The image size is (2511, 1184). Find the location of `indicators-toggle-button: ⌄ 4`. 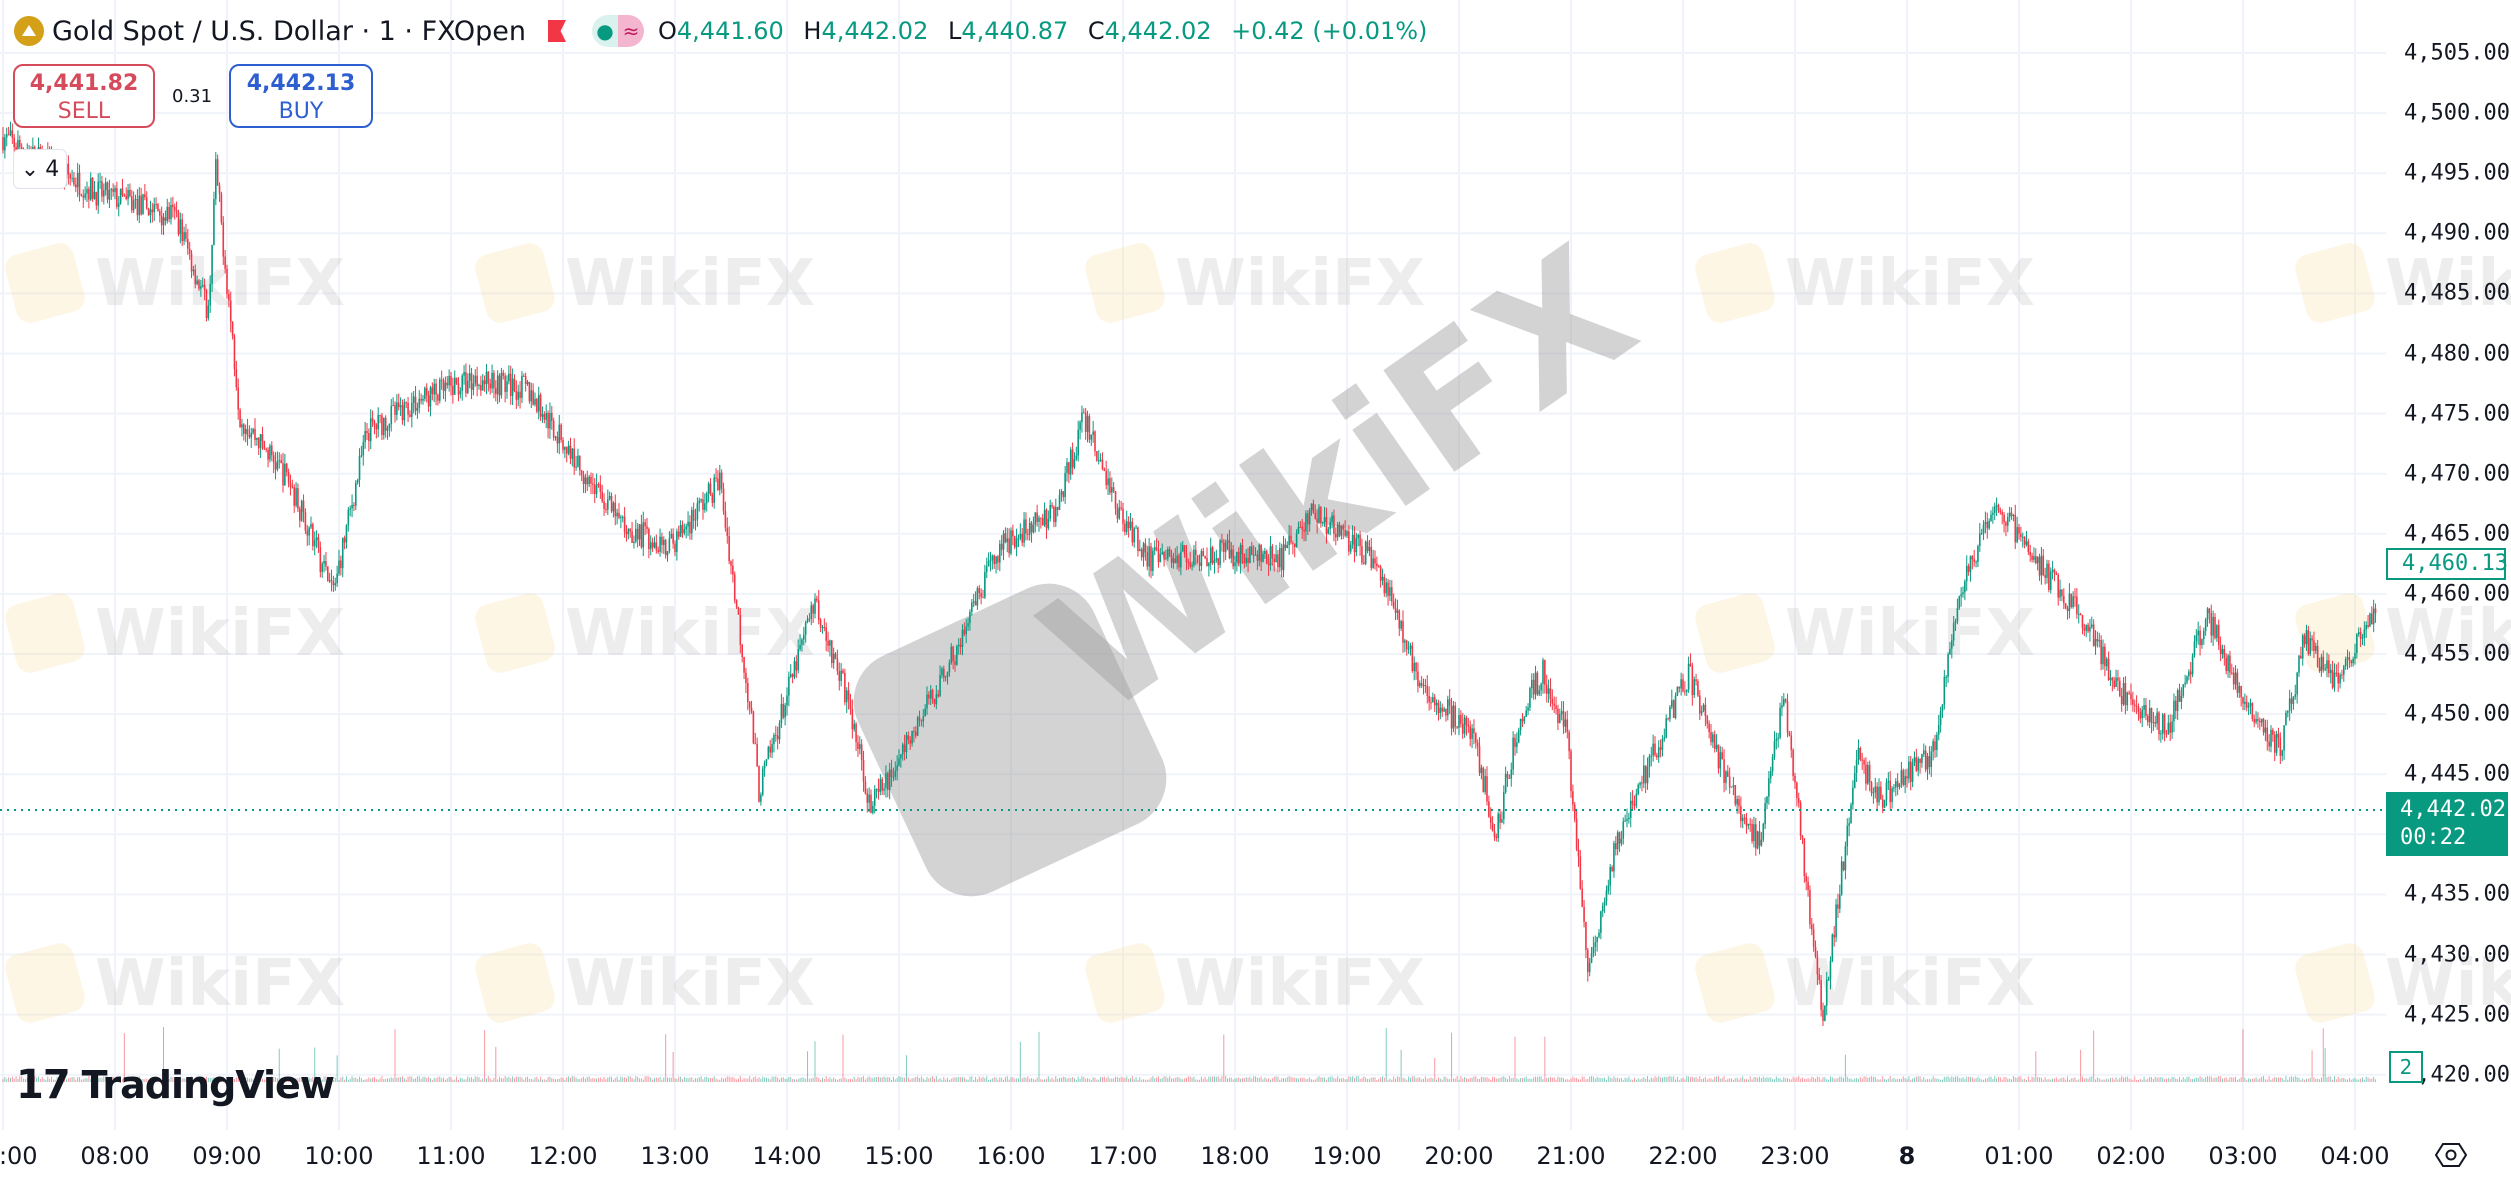

indicators-toggle-button: ⌄ 4 is located at coordinates (40, 169).